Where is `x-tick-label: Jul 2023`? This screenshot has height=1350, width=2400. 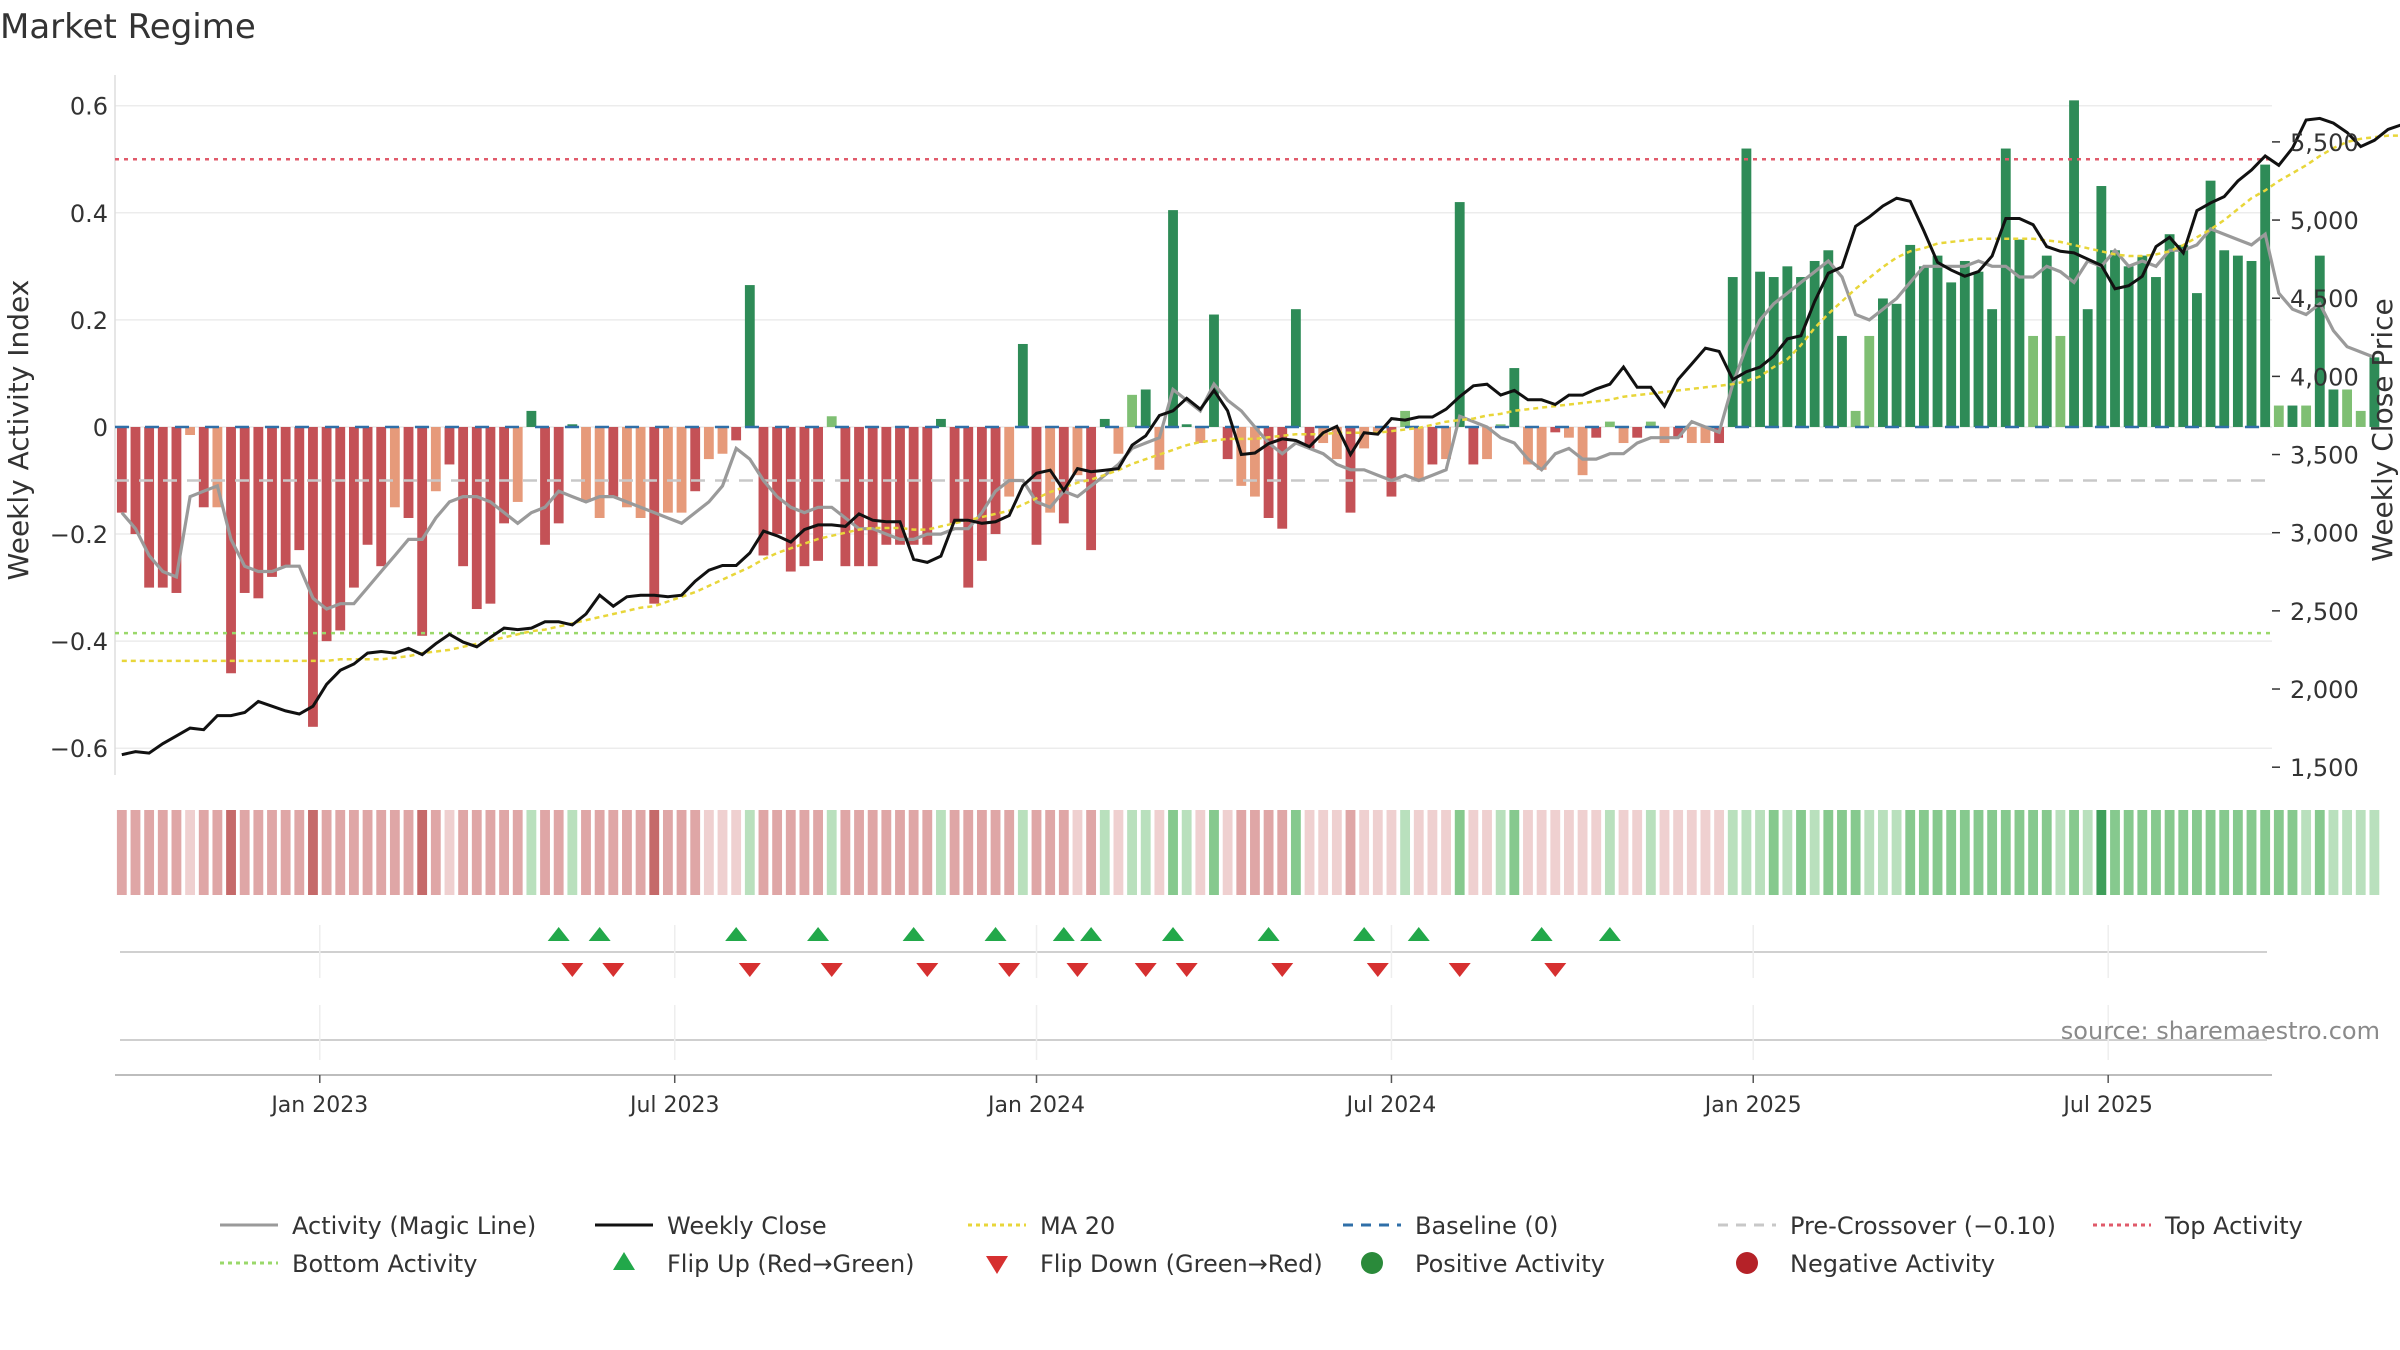
x-tick-label: Jul 2023 is located at coordinates (674, 1105).